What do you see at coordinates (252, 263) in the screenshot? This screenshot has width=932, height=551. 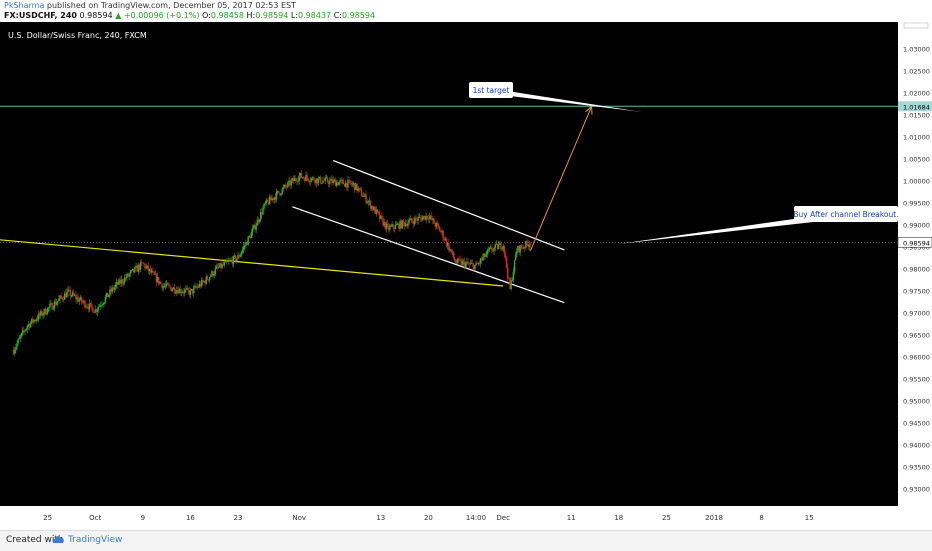 I see `support-trendline` at bounding box center [252, 263].